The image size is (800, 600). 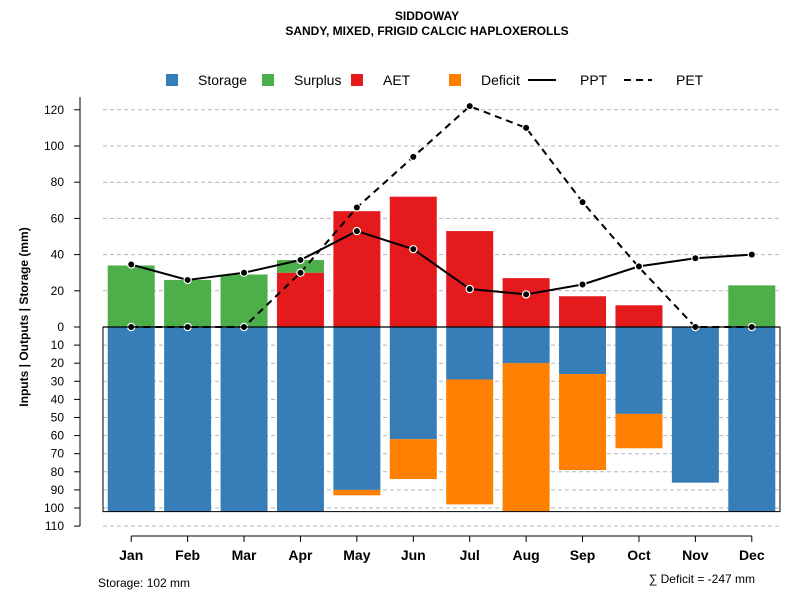 What do you see at coordinates (583, 422) in the screenshot?
I see `deficit-bar-sep` at bounding box center [583, 422].